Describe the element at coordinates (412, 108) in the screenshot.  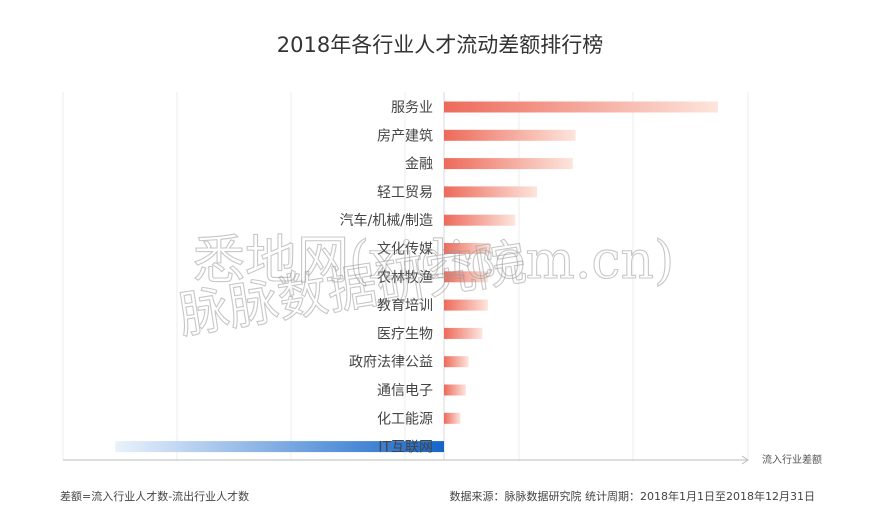
I see `category-label: 服务业` at that location.